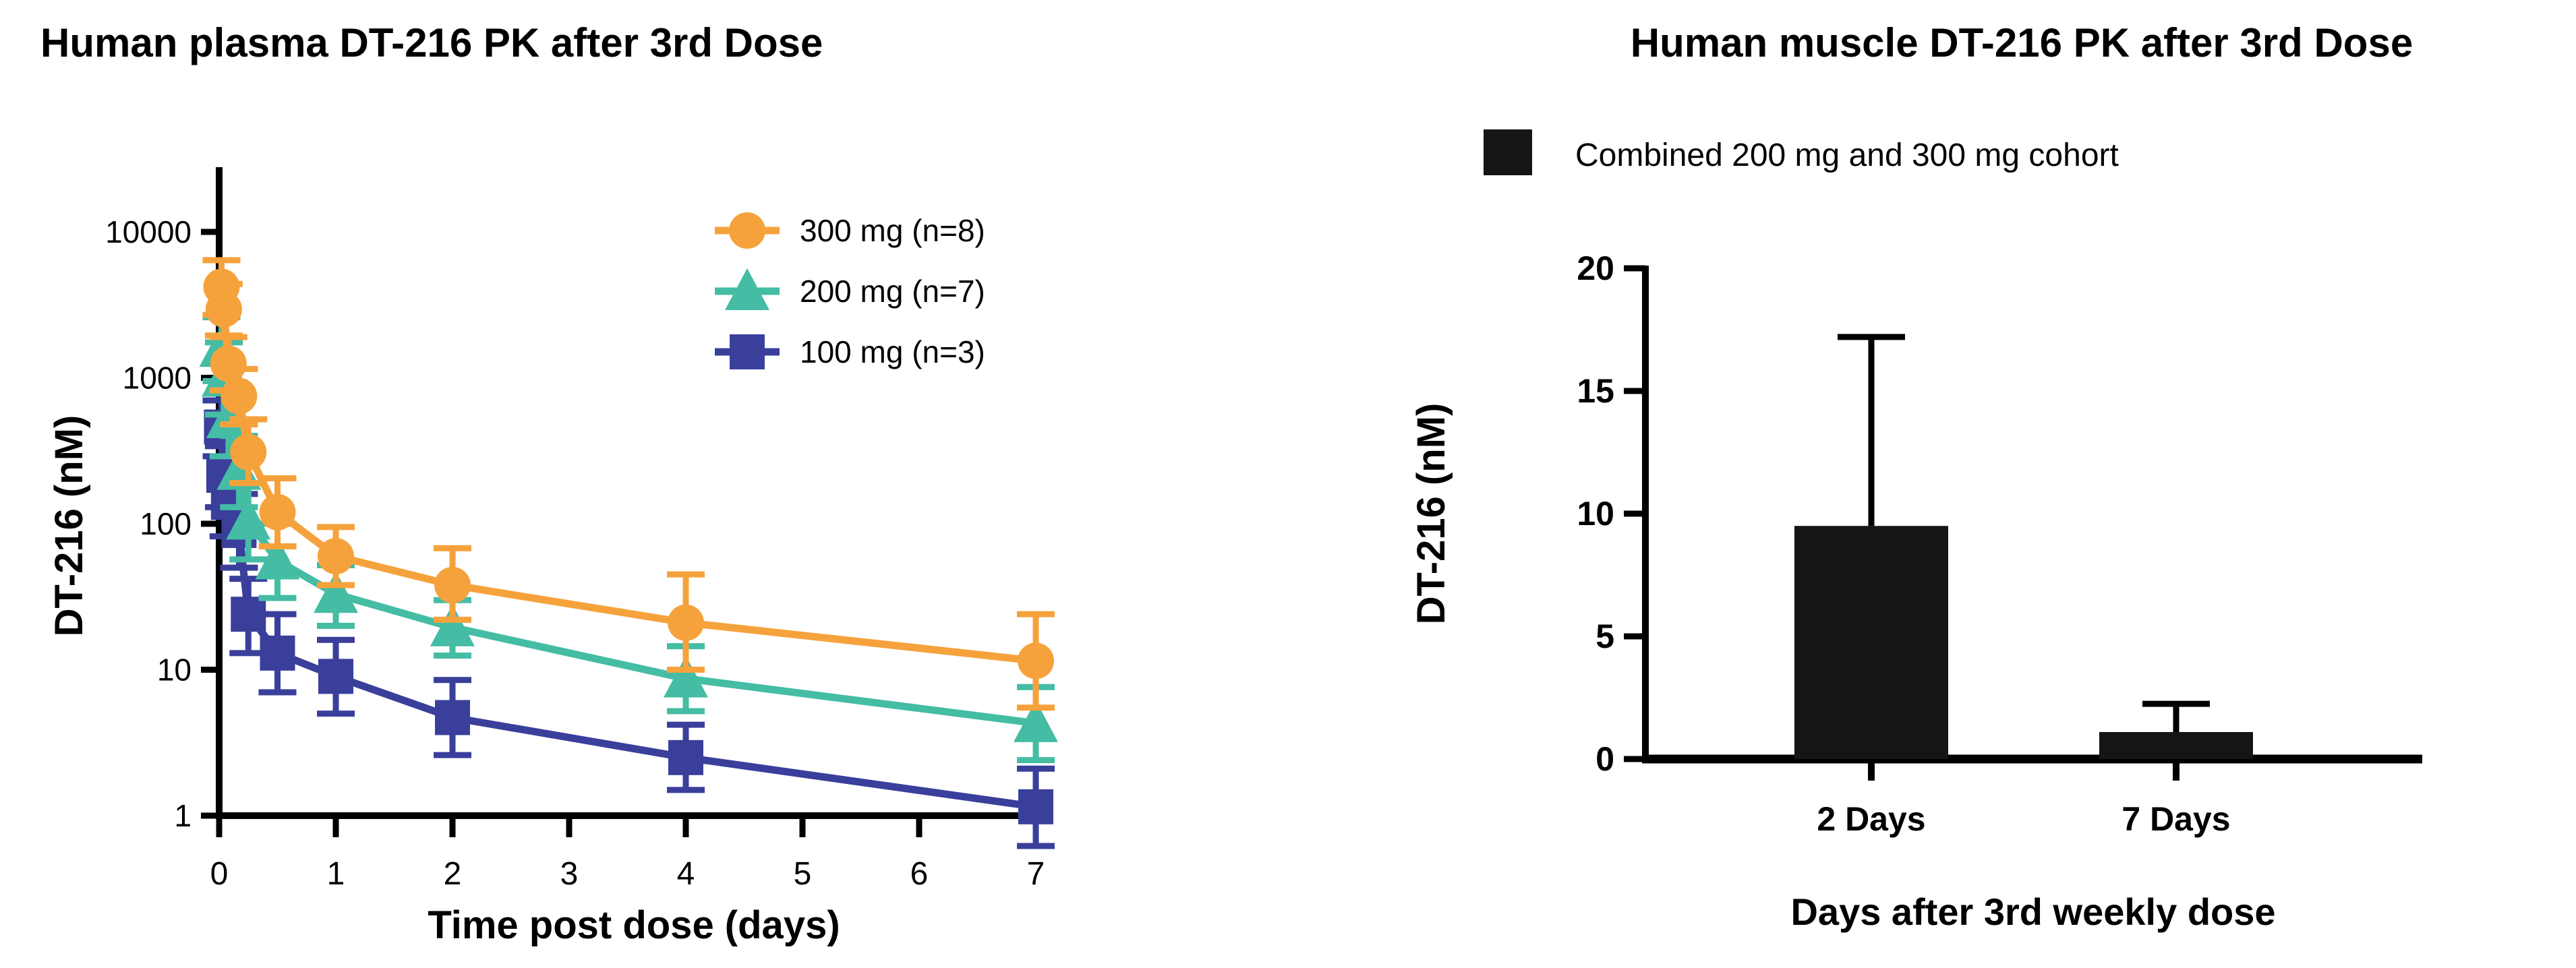 The image size is (2576, 968). What do you see at coordinates (1431, 514) in the screenshot?
I see `muscle-y-axis-label: DT-216 (nM)` at bounding box center [1431, 514].